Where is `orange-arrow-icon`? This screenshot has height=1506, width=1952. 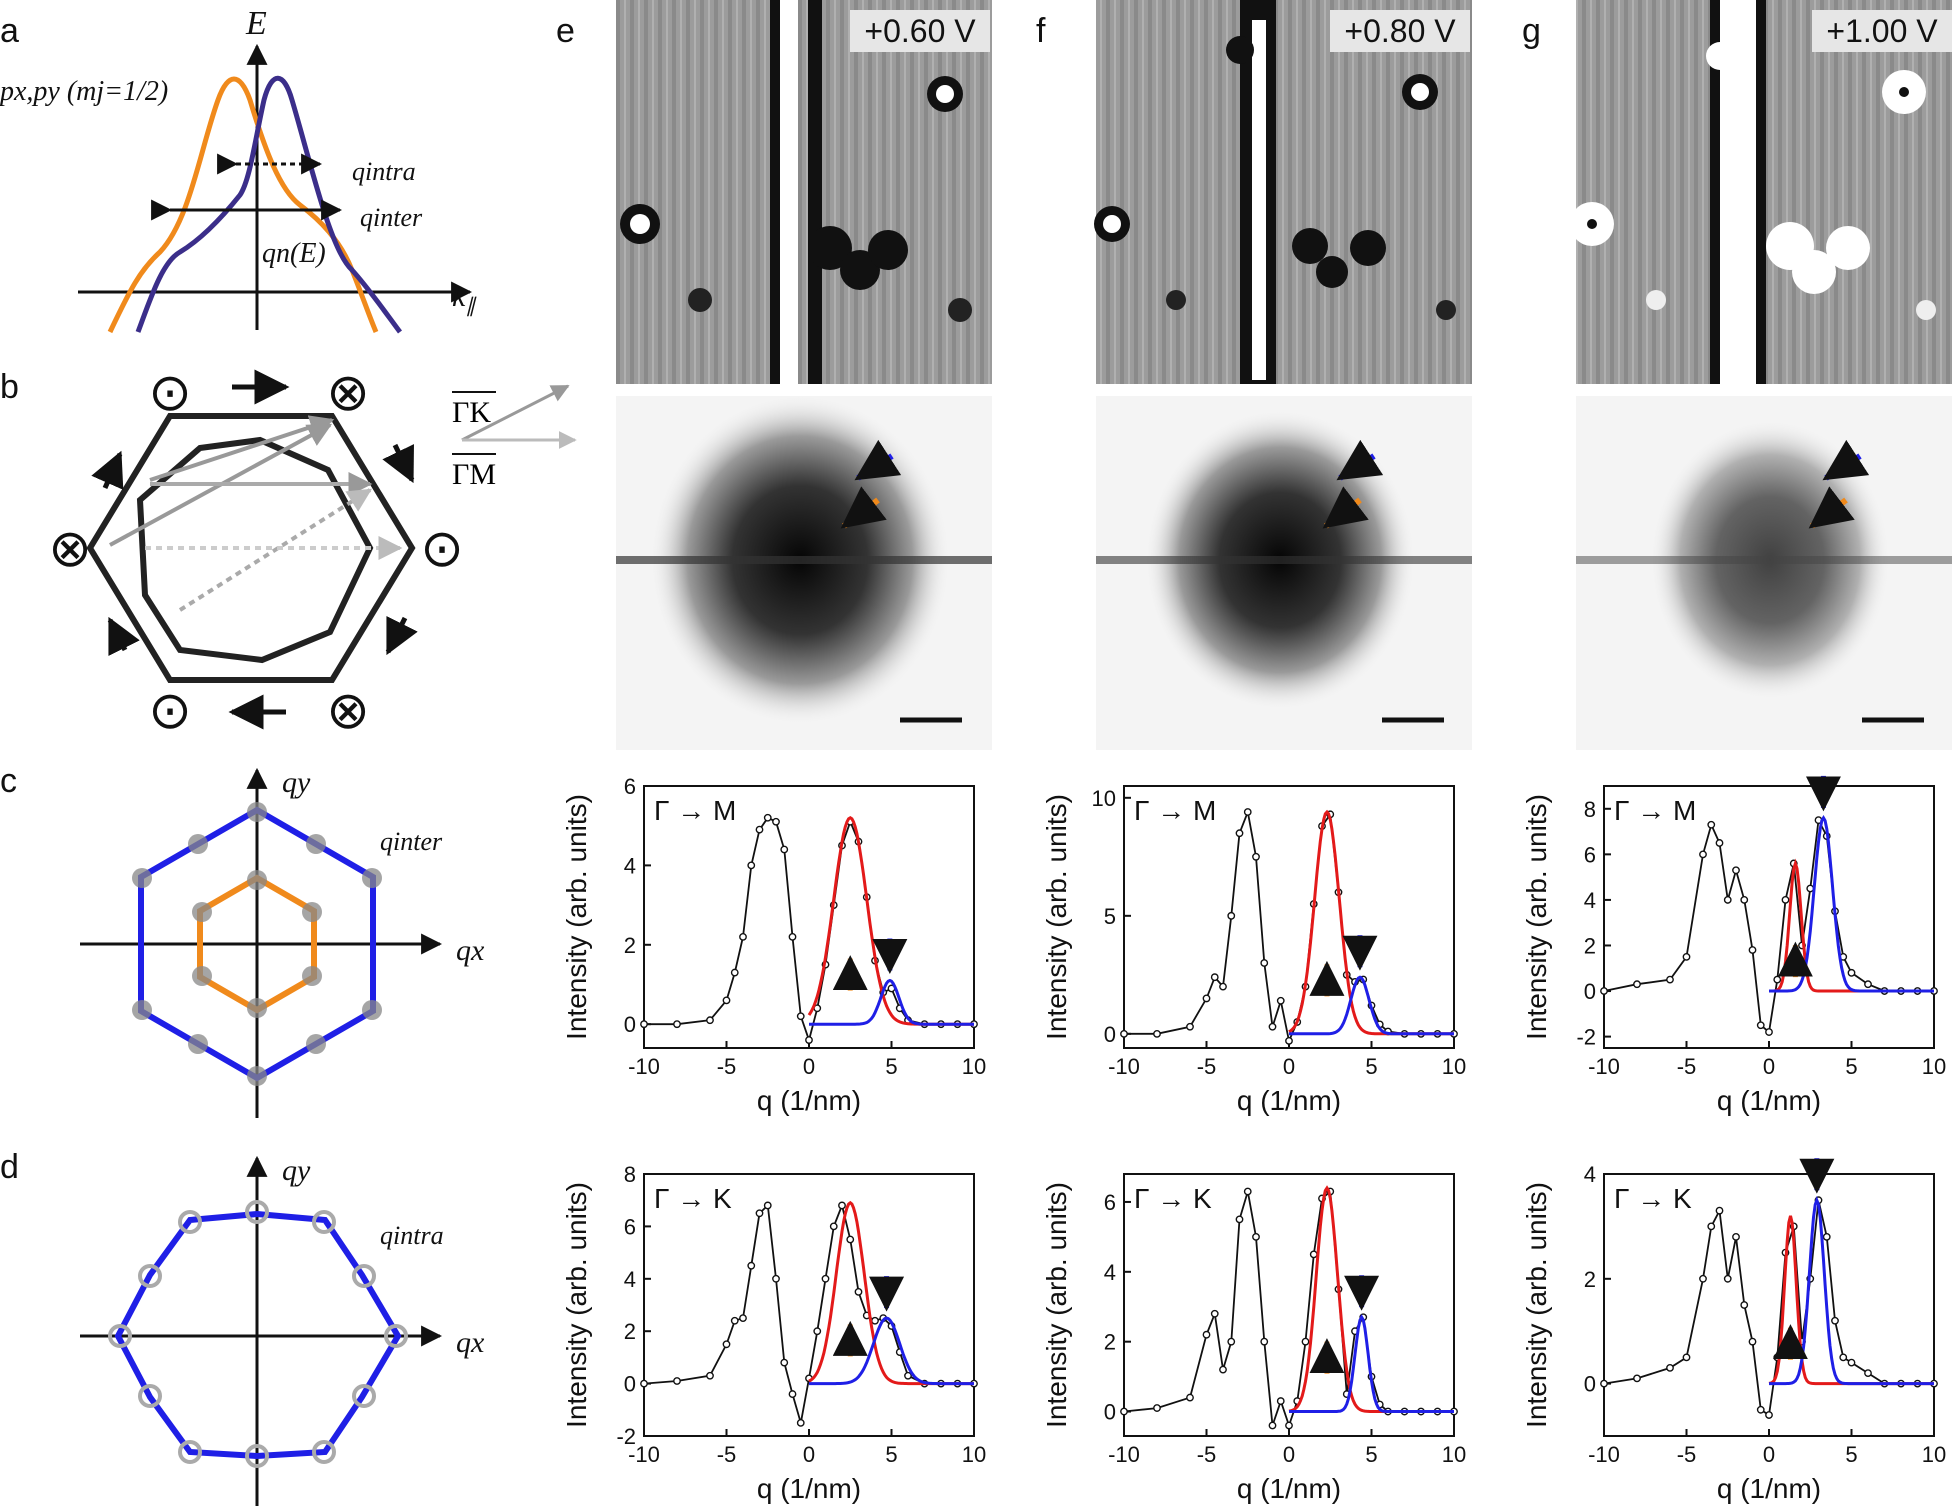
orange-arrow-icon is located at coordinates (863, 507).